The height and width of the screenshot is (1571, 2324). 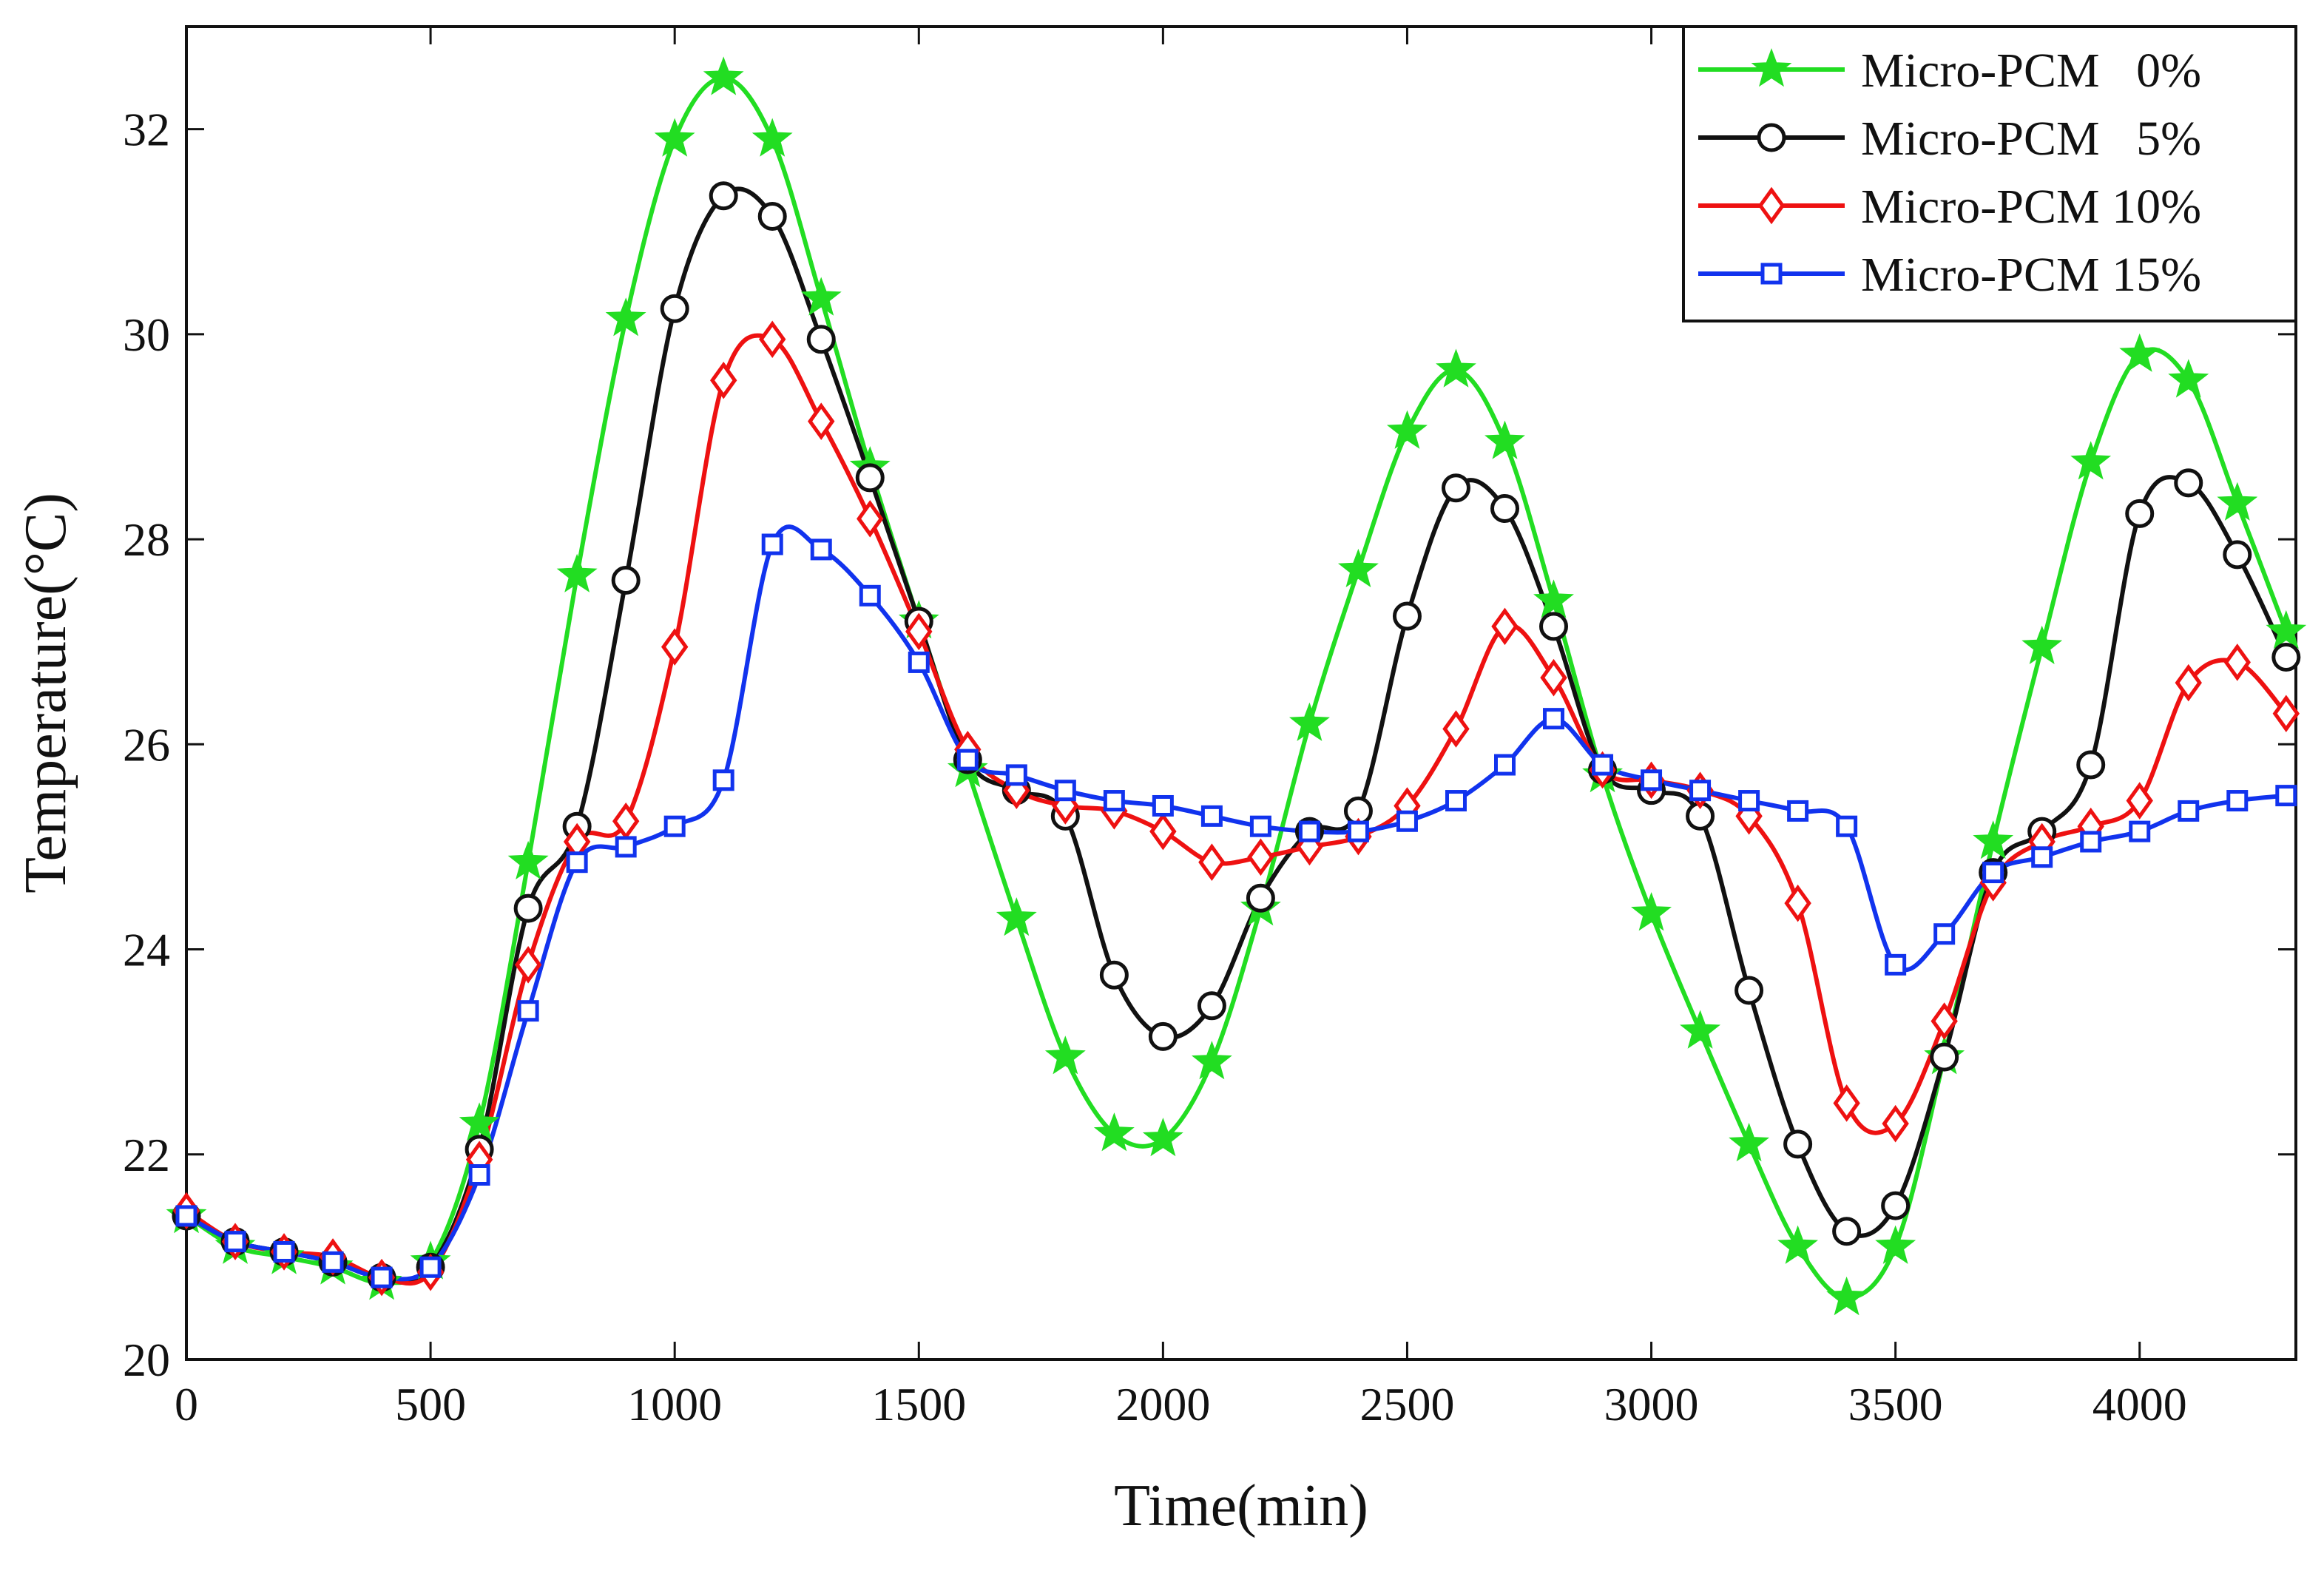 What do you see at coordinates (146, 744) in the screenshot?
I see `y-tick-label: 26` at bounding box center [146, 744].